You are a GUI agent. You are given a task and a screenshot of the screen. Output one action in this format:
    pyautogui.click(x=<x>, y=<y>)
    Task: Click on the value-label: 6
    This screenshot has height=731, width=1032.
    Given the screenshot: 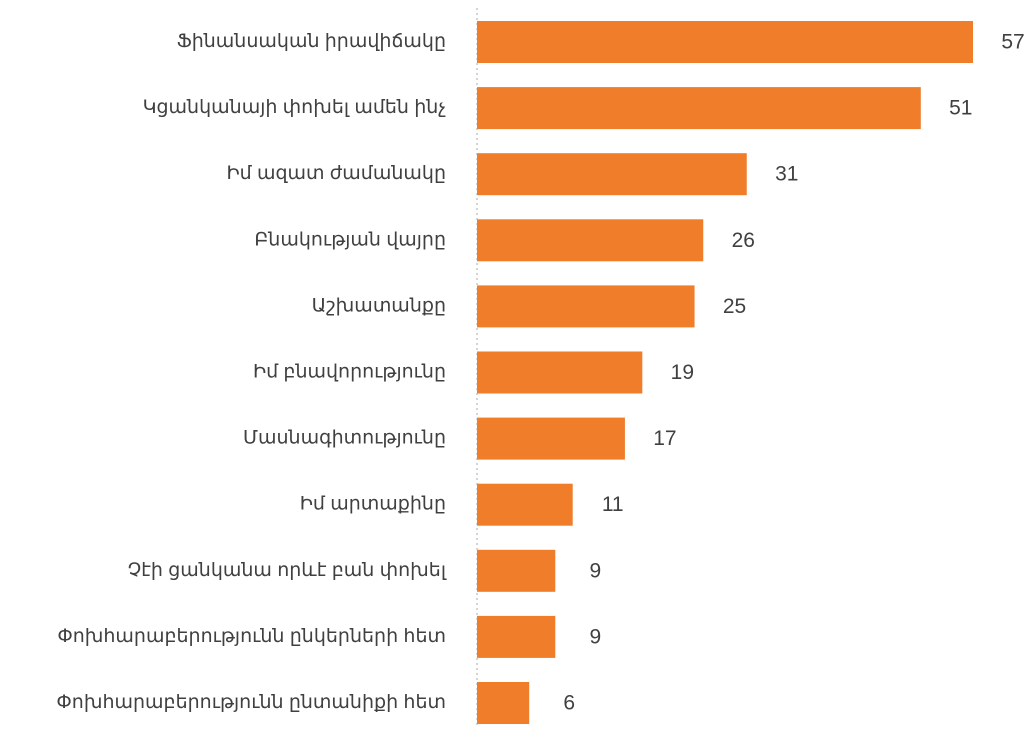 What is the action you would take?
    pyautogui.click(x=569, y=703)
    